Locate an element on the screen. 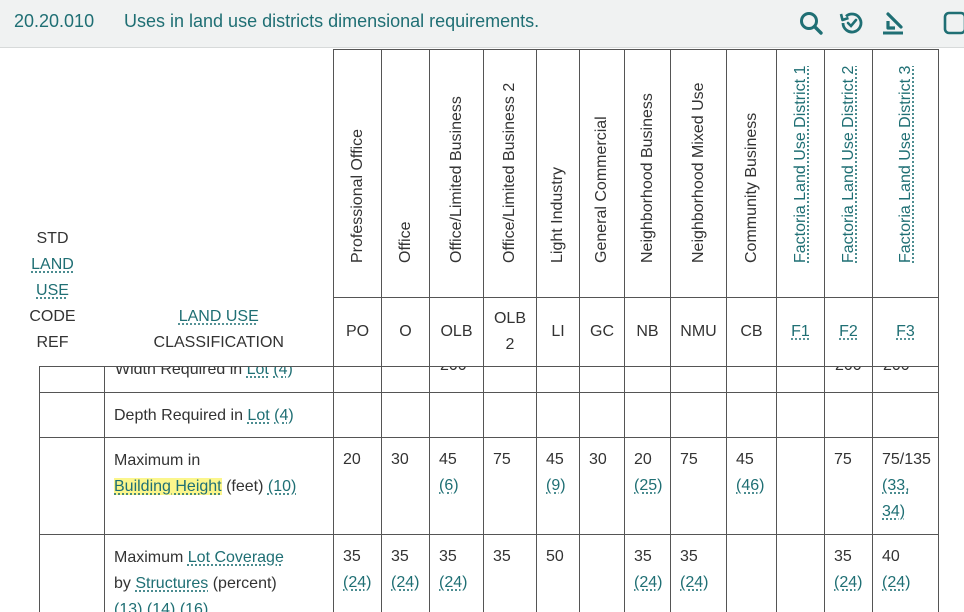  reference-link: (16) is located at coordinates (194, 606).